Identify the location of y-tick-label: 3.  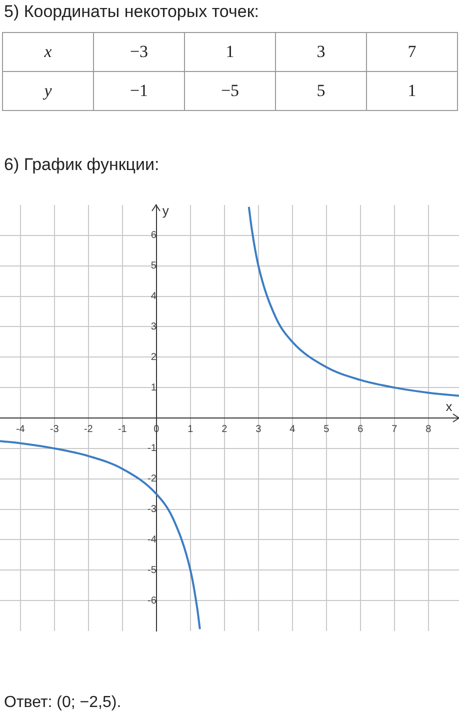
(153, 326).